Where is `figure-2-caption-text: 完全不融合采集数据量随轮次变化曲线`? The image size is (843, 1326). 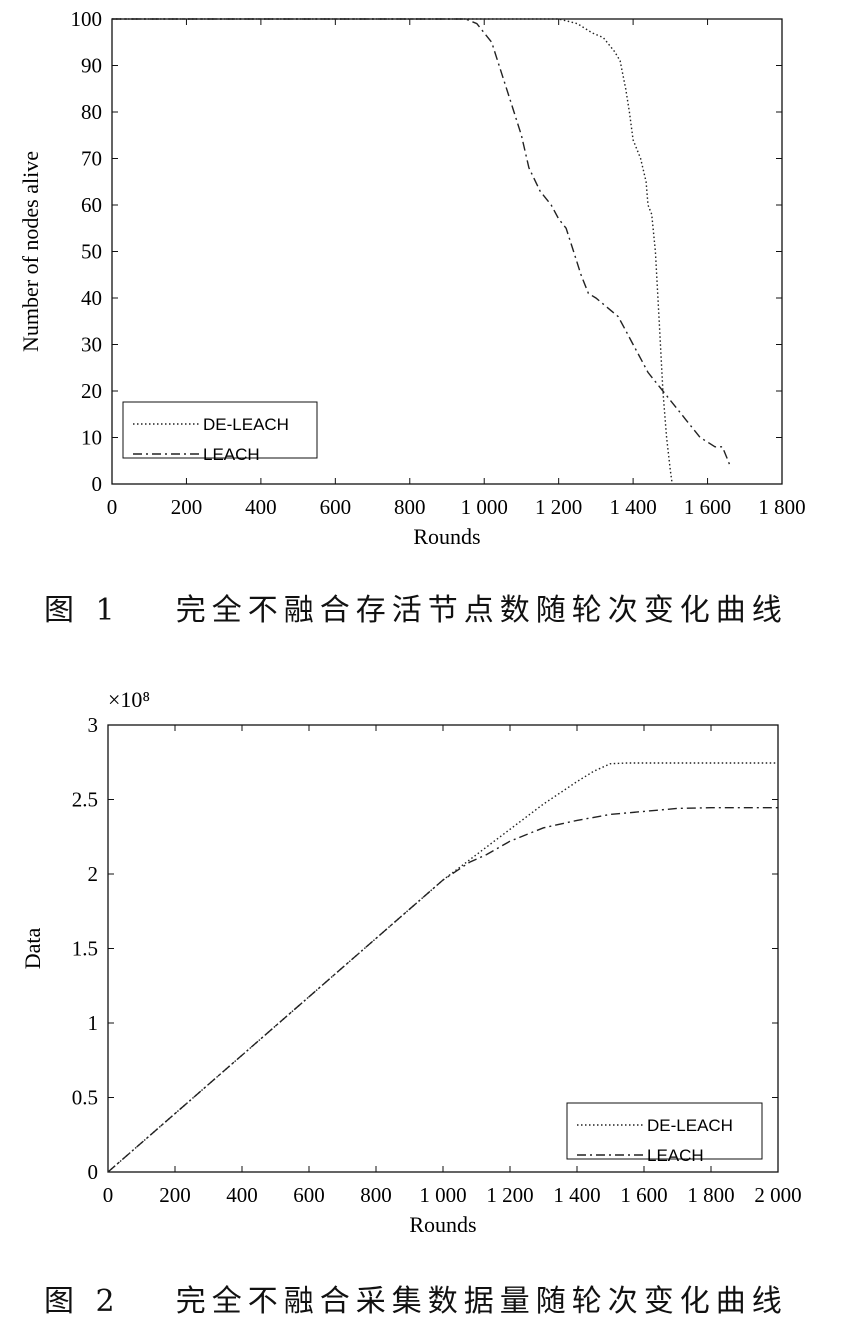 figure-2-caption-text: 完全不融合采集数据量随轮次变化曲线 is located at coordinates (481, 1301).